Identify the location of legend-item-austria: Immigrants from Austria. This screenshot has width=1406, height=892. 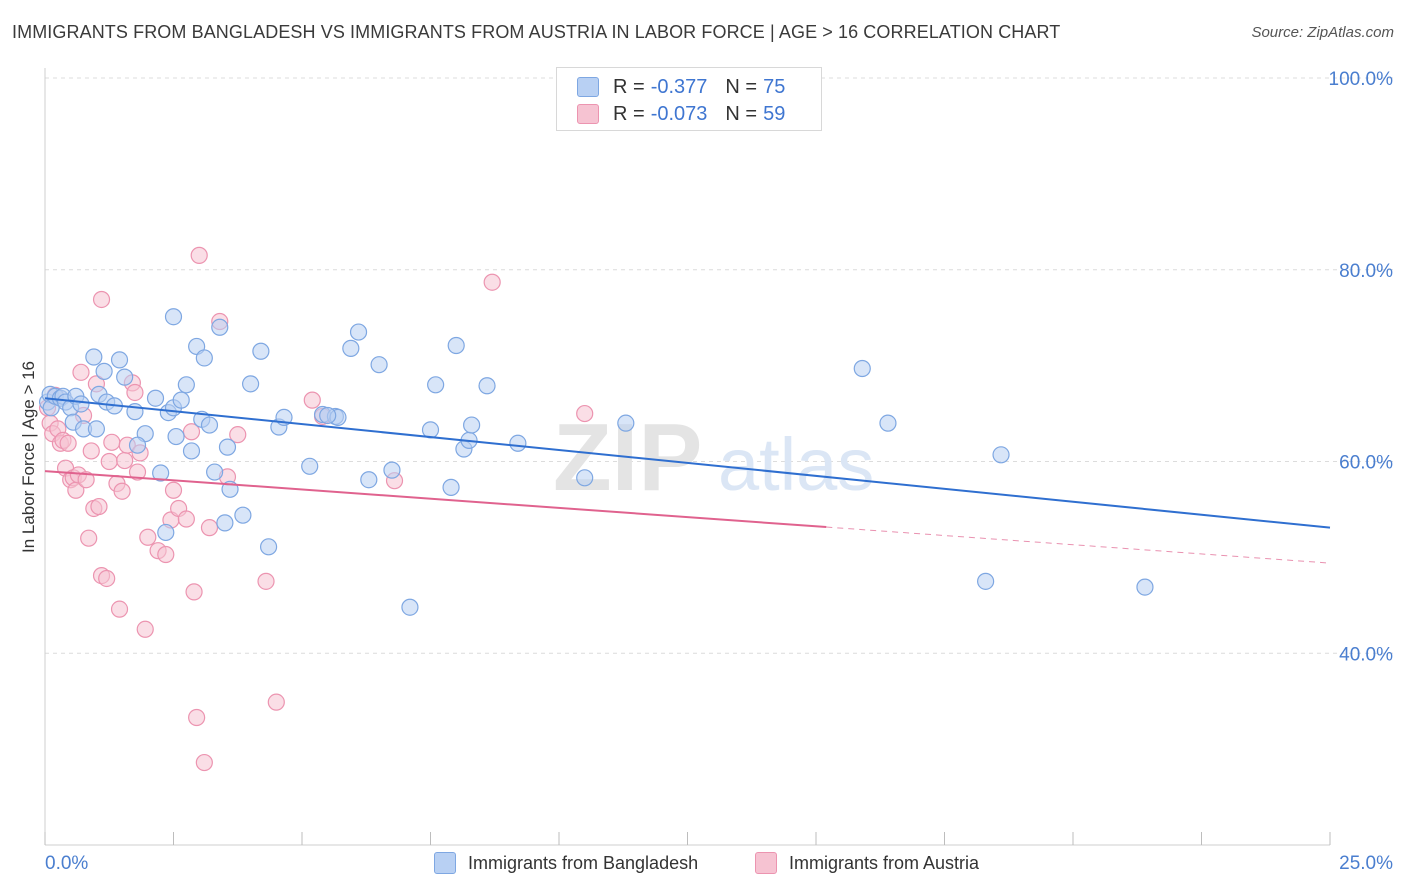
(867, 863).